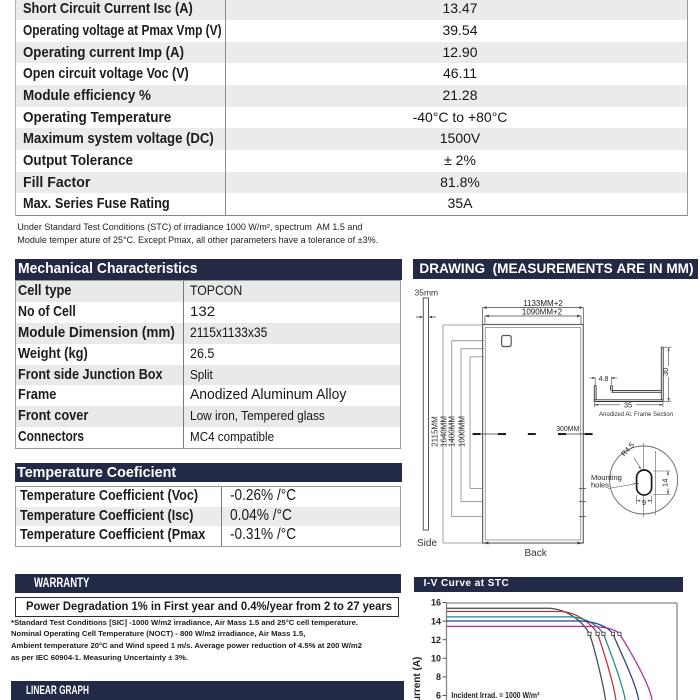 The height and width of the screenshot is (700, 700). Describe the element at coordinates (636, 415) in the screenshot. I see `svg-text: Anodized Al. Frame Section` at that location.